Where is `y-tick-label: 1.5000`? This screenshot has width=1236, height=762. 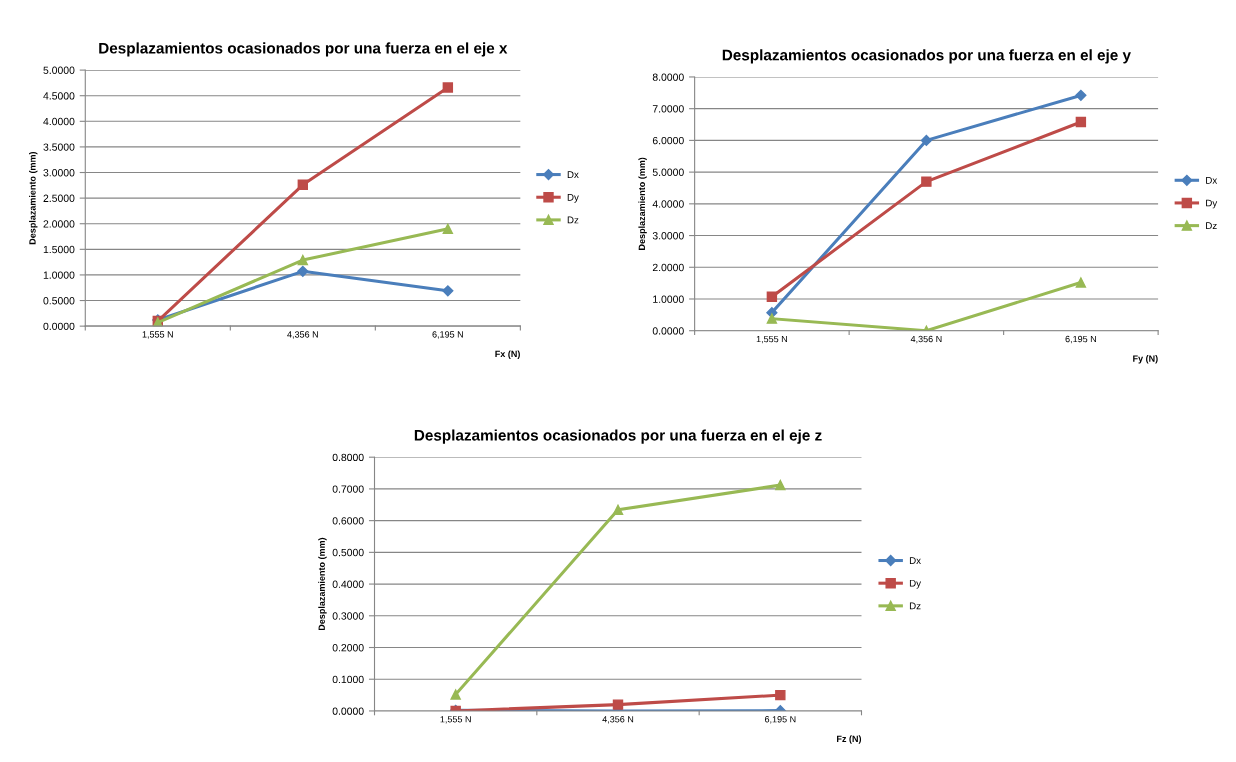
y-tick-label: 1.5000 is located at coordinates (59, 249).